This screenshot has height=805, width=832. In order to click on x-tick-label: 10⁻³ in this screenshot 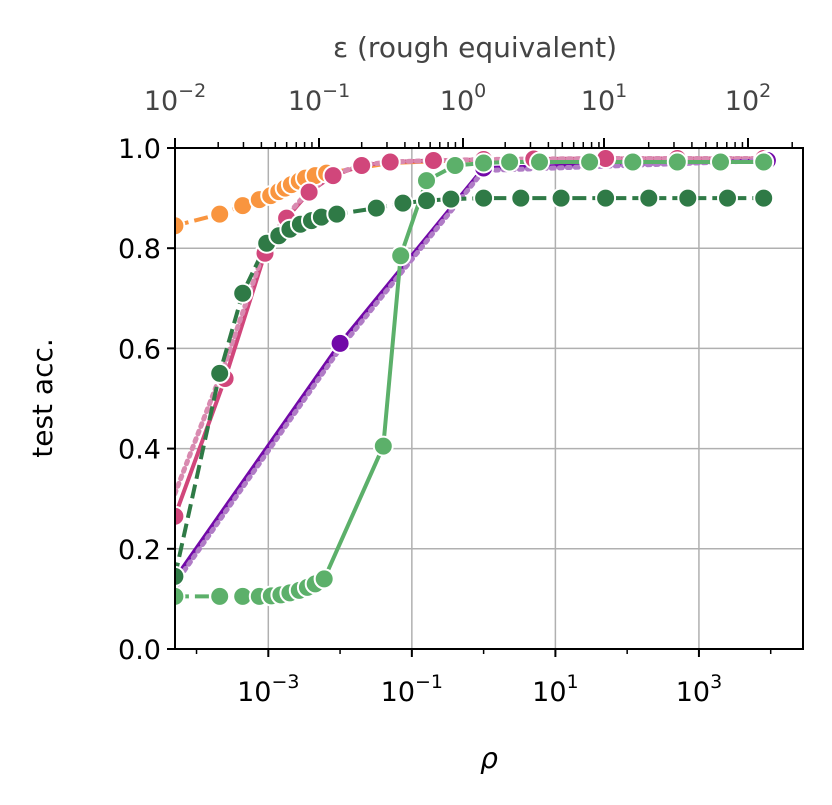, I will do `click(268, 689)`.